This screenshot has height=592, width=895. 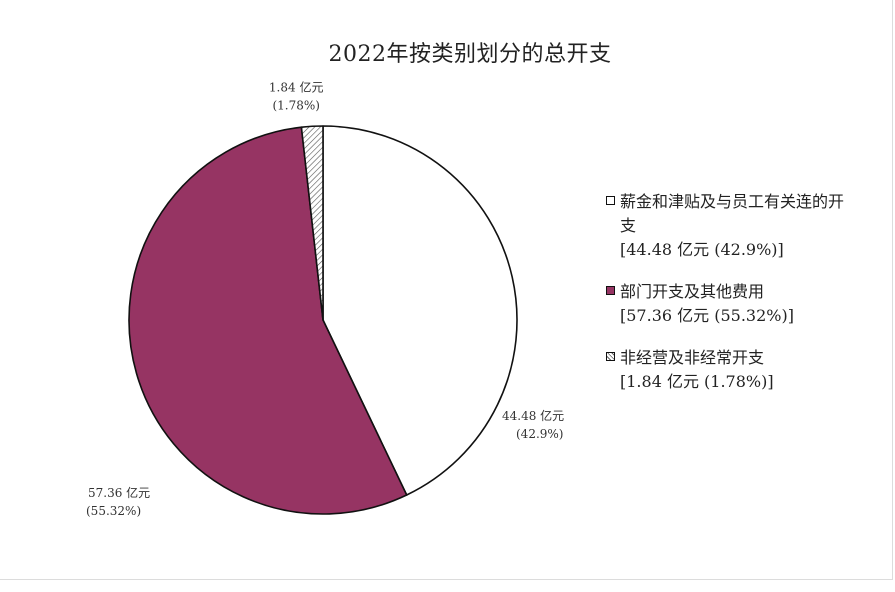 I want to click on legend-label-salaries: 薪金和津贴及与员工有关连的开支, so click(x=732, y=213).